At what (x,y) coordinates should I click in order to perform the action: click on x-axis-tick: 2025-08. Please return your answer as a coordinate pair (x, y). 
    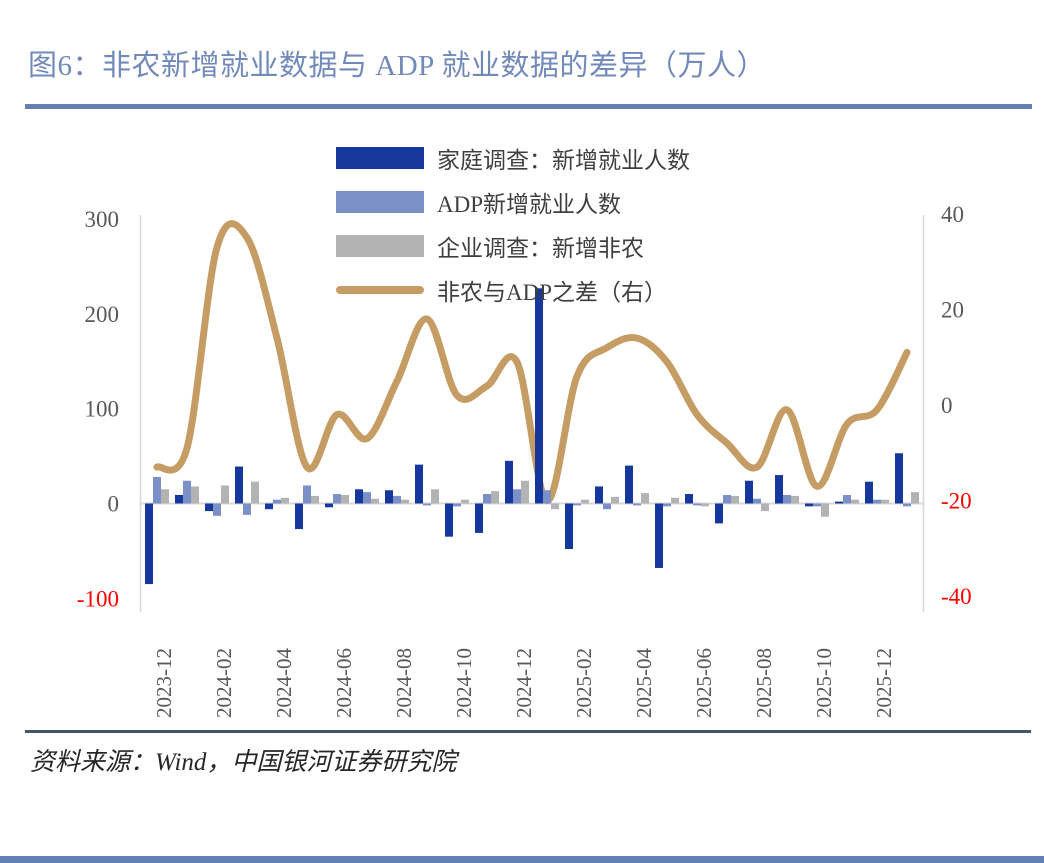
    Looking at the image, I should click on (764, 683).